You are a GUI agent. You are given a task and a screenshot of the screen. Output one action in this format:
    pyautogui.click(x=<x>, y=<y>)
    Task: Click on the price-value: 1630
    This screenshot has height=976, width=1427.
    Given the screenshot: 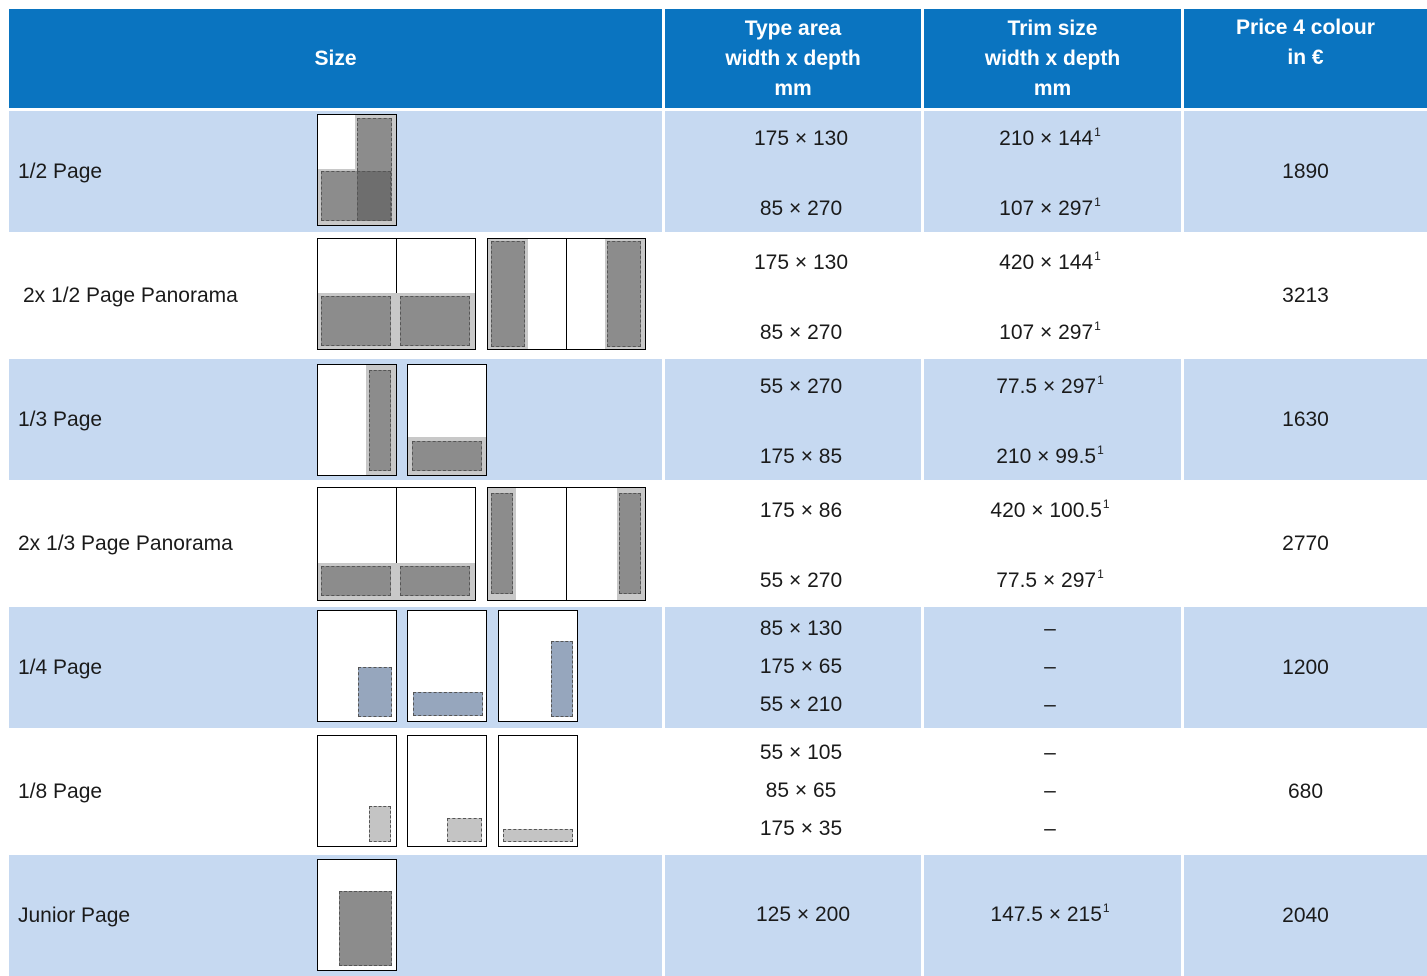 What is the action you would take?
    pyautogui.click(x=1305, y=419)
    